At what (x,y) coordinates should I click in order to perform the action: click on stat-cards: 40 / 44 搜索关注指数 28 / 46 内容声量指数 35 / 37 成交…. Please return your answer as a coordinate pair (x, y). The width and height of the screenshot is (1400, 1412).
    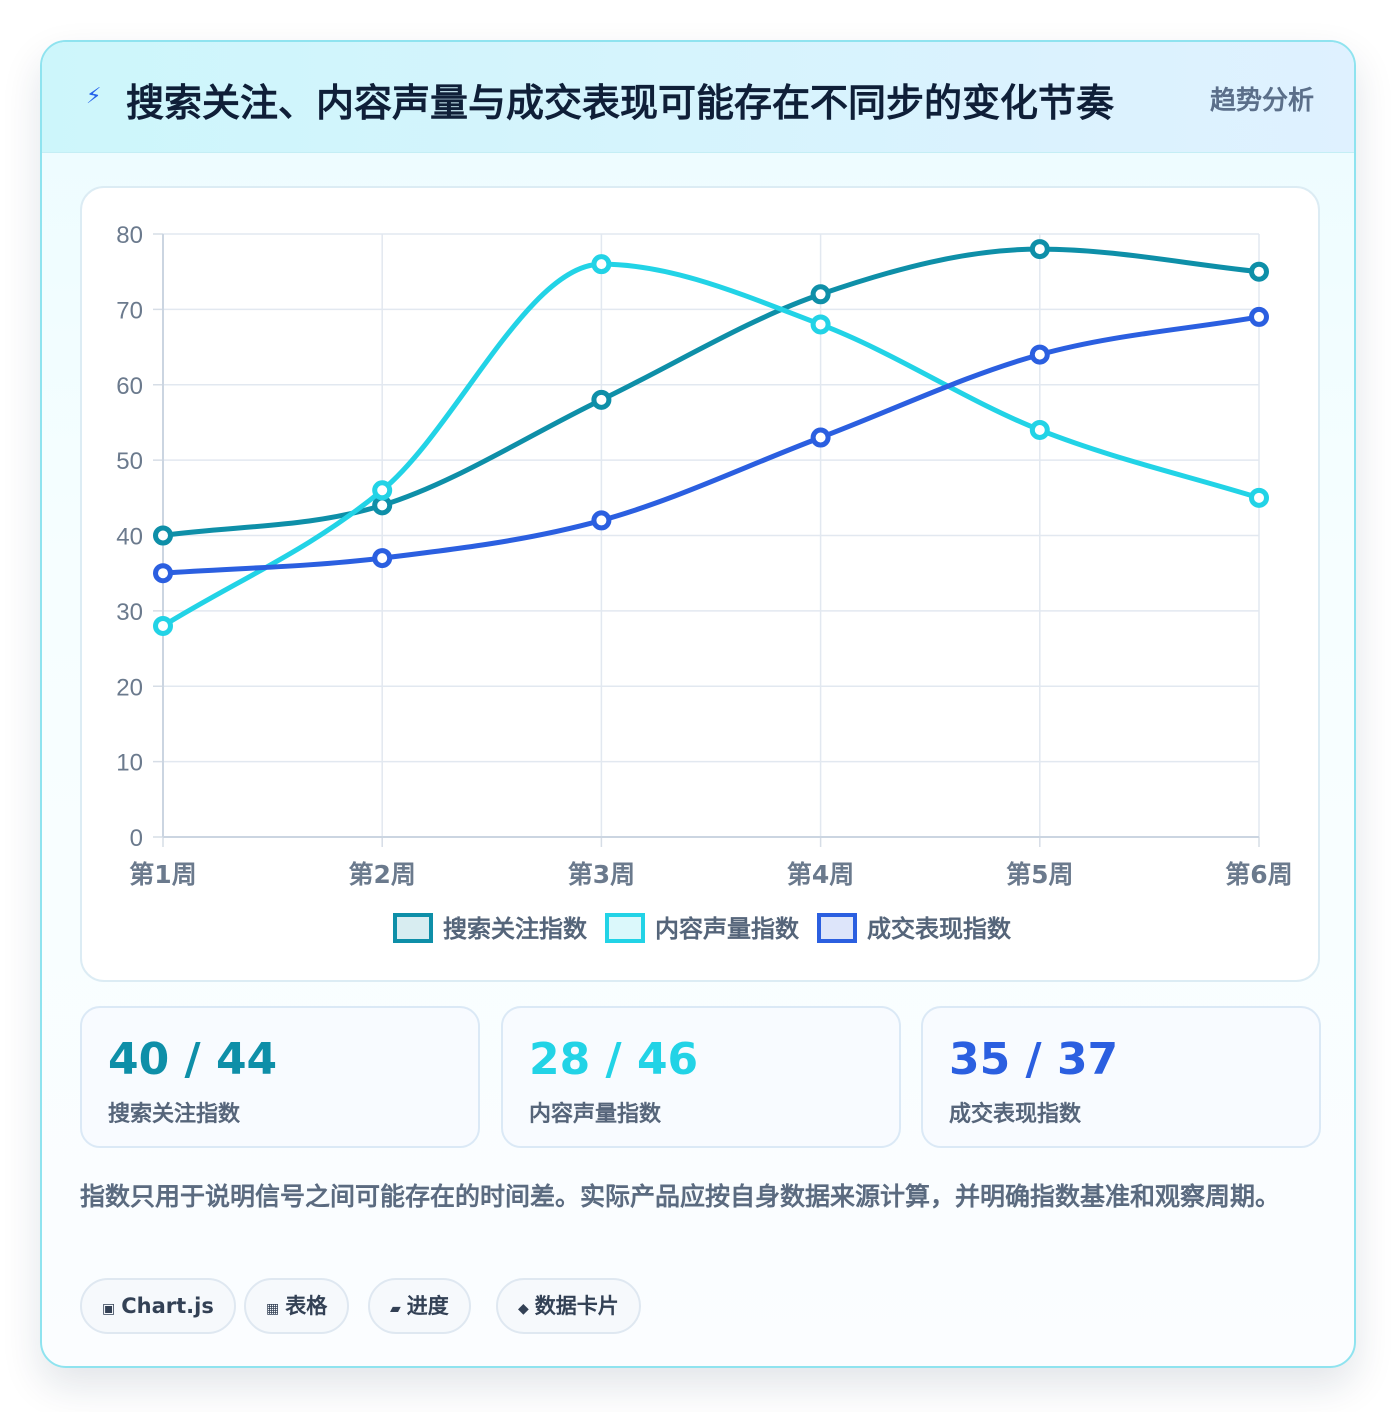
    Looking at the image, I should click on (700, 1077).